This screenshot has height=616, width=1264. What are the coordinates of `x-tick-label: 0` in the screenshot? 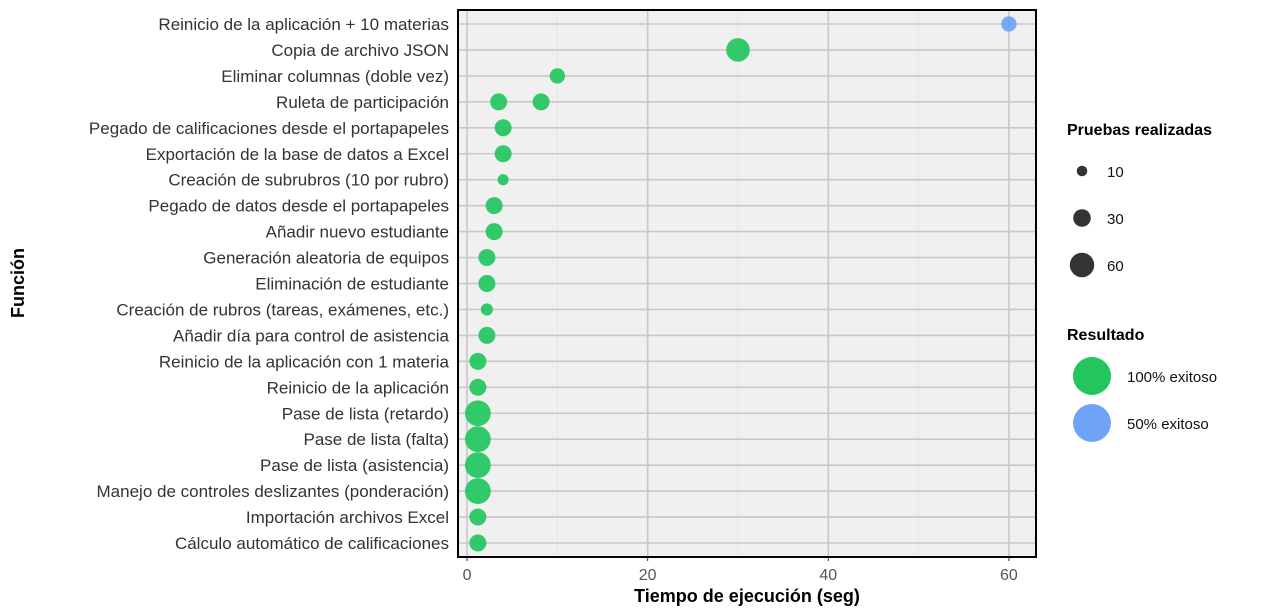 It's located at (467, 575).